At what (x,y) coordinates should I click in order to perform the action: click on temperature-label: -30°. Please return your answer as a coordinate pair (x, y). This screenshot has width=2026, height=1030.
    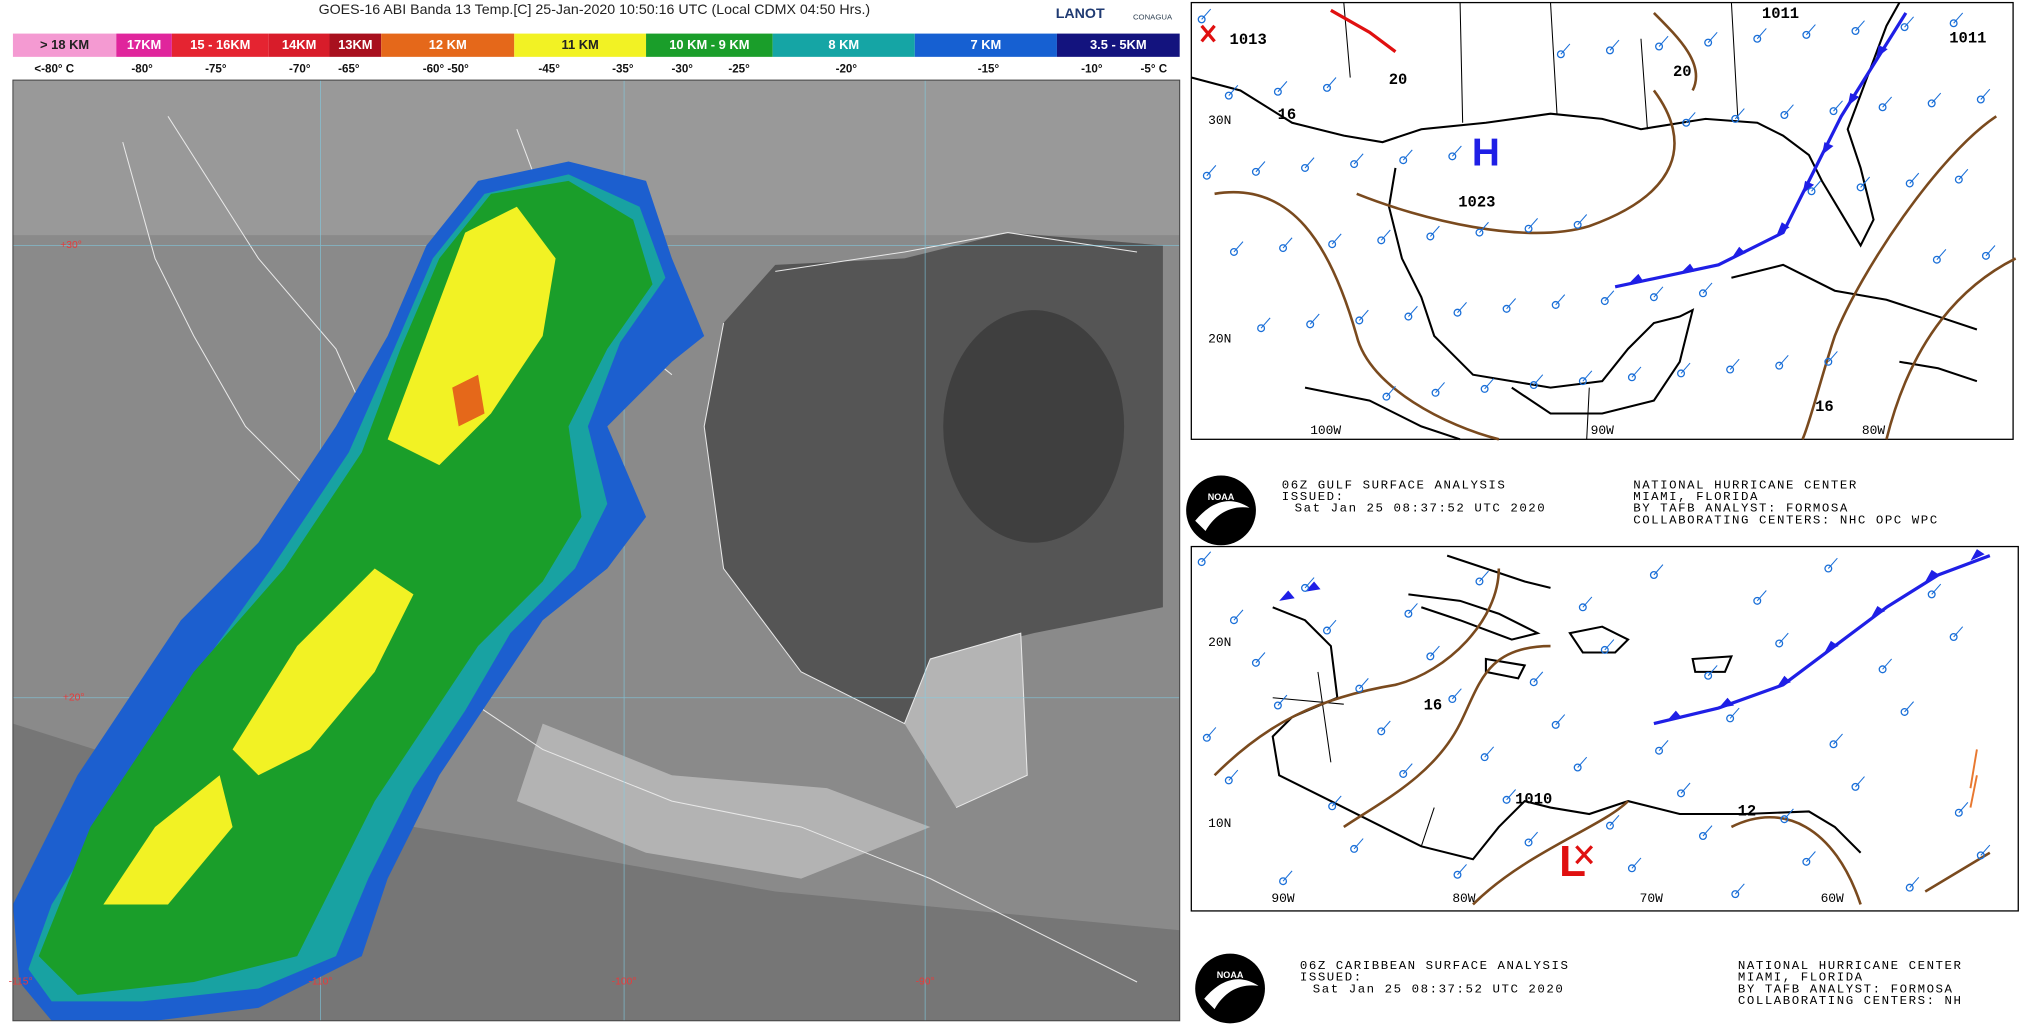
    Looking at the image, I should click on (683, 68).